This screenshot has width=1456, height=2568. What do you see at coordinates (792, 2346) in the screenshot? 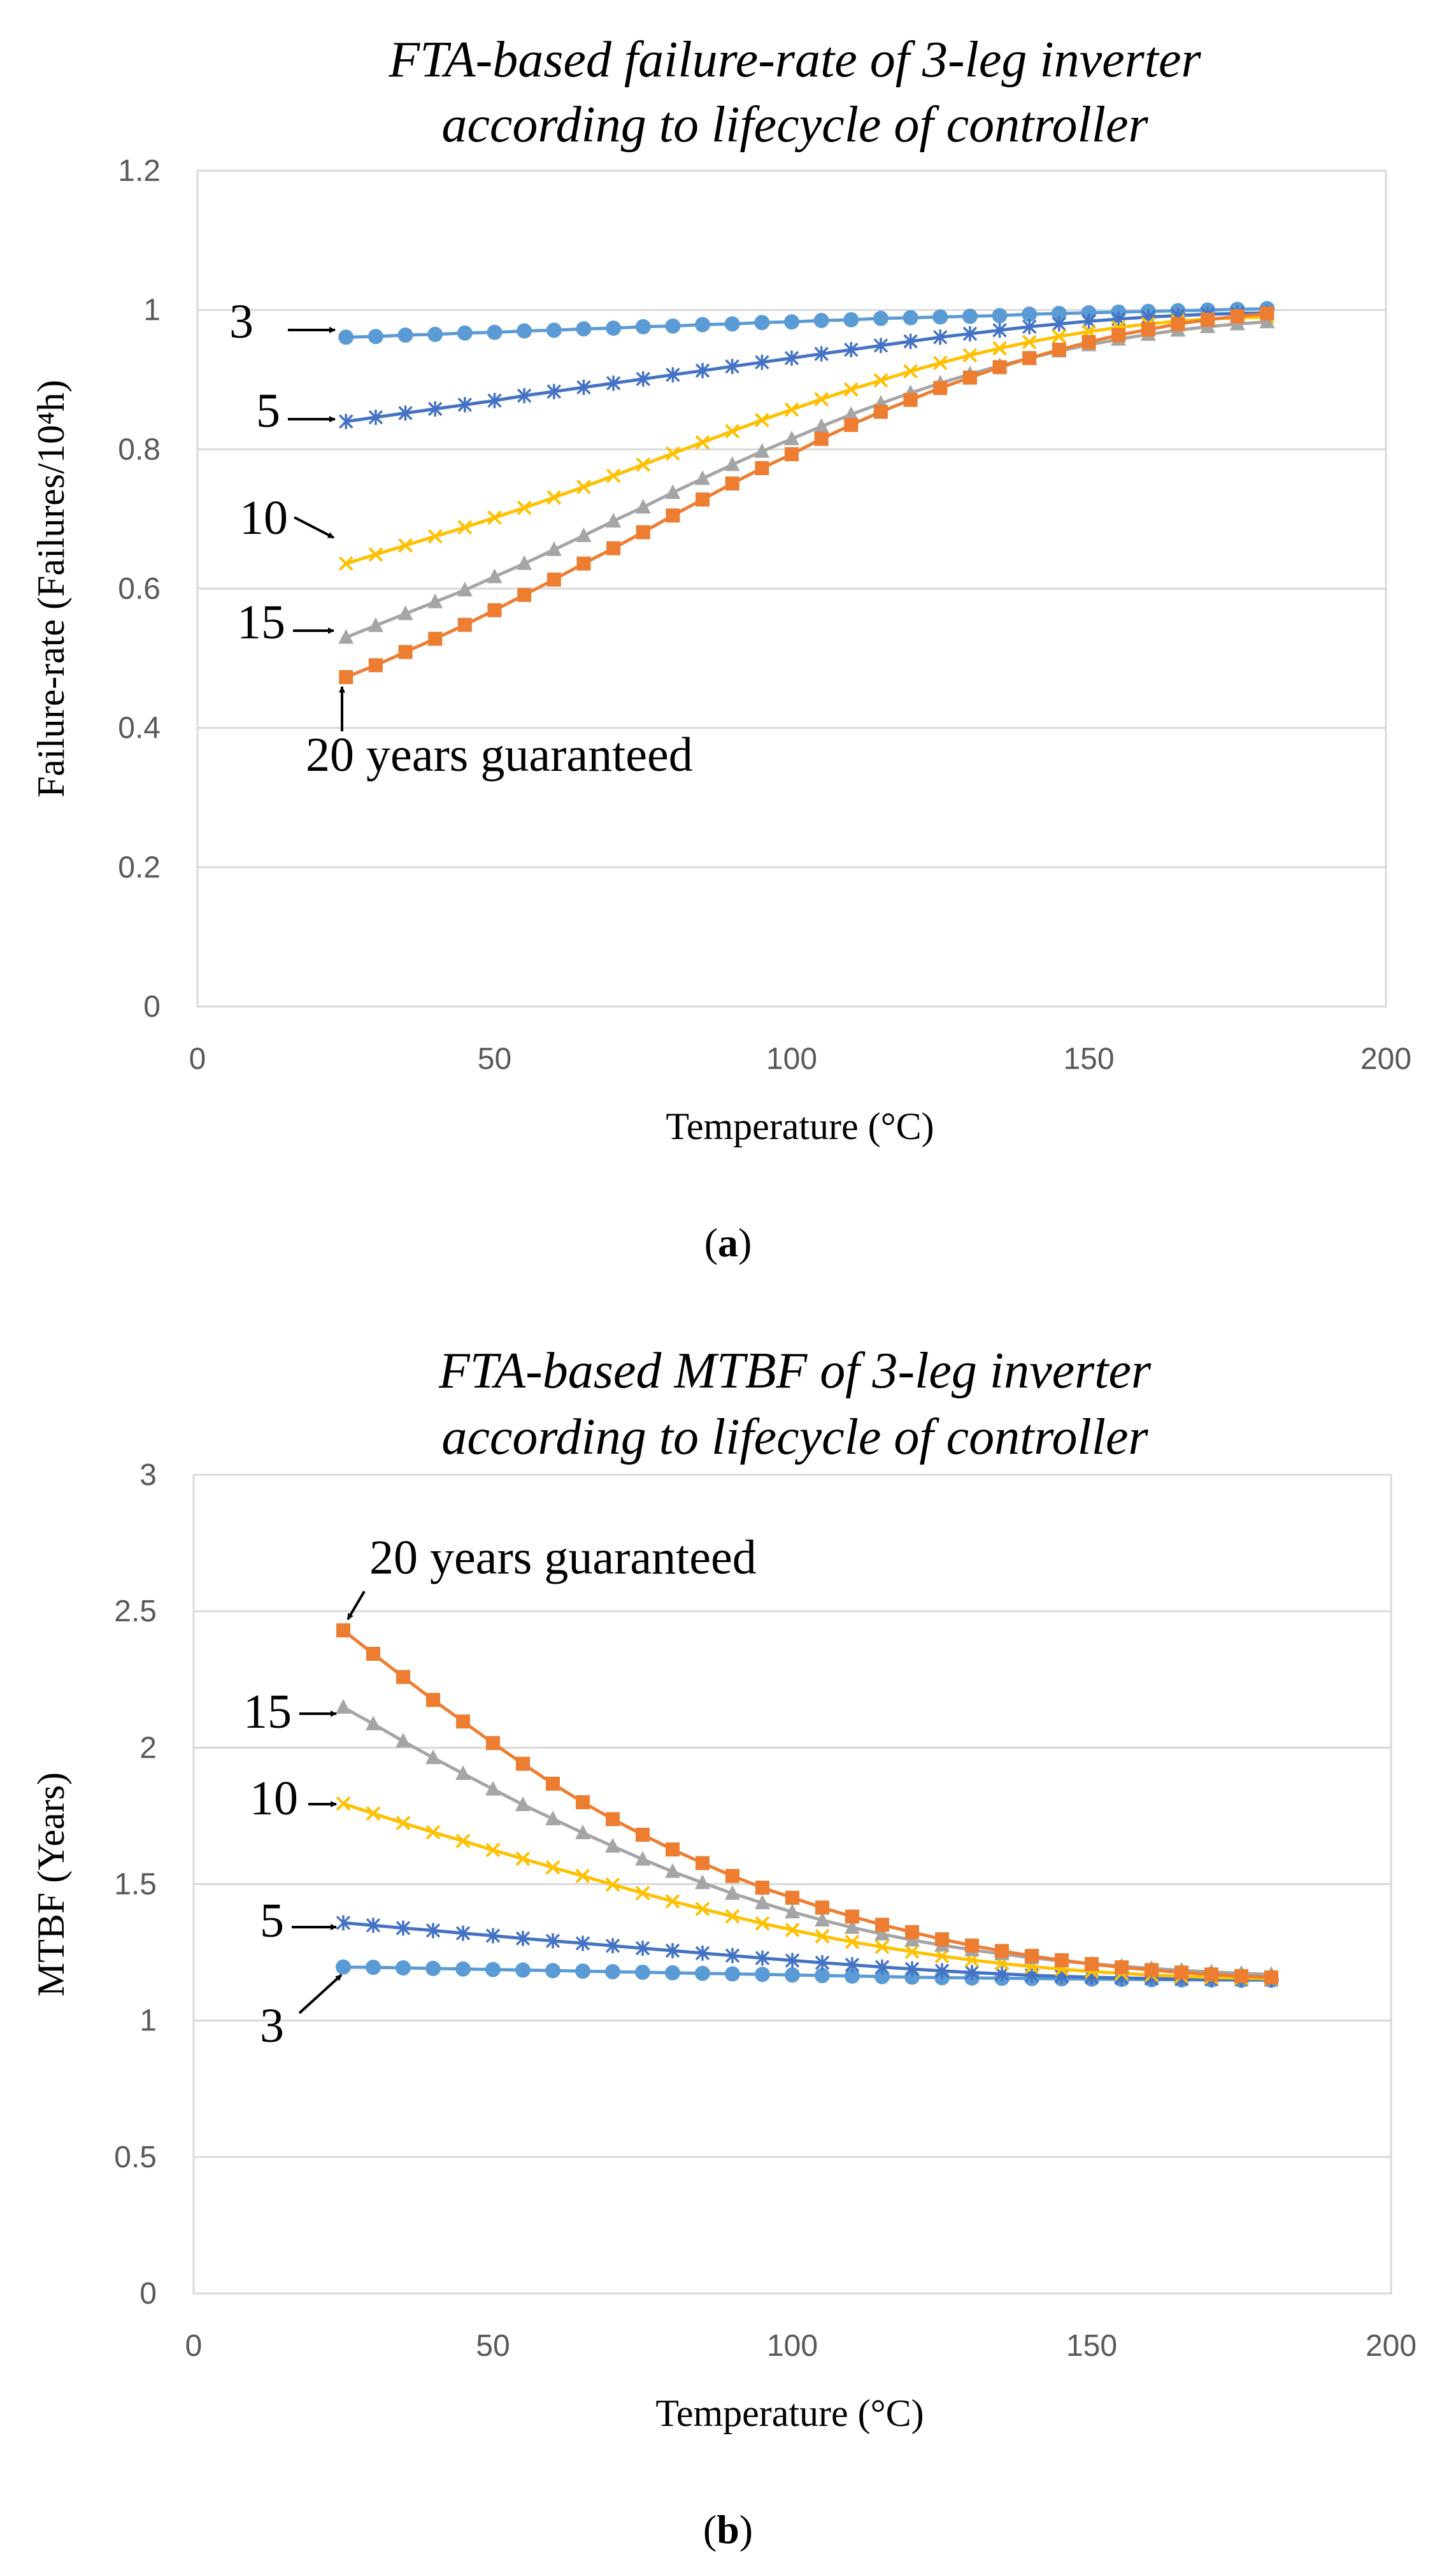
I see `chart-b-x-tick-label: 100` at bounding box center [792, 2346].